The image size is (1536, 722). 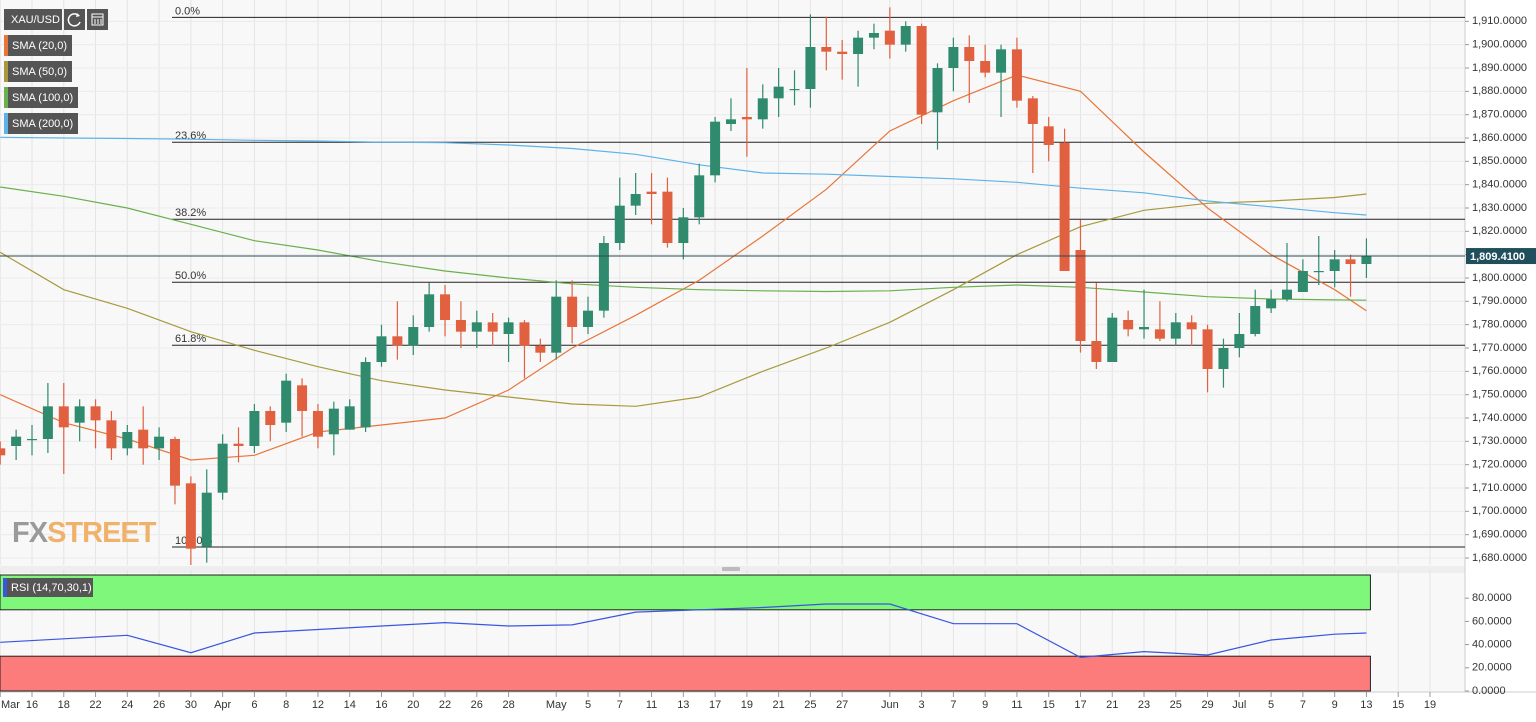 What do you see at coordinates (1239, 705) in the screenshot?
I see `x-tick-label: Jul` at bounding box center [1239, 705].